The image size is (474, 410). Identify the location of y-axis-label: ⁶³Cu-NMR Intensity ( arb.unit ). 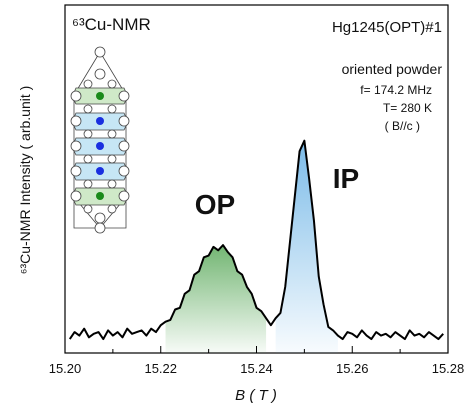
(25, 180).